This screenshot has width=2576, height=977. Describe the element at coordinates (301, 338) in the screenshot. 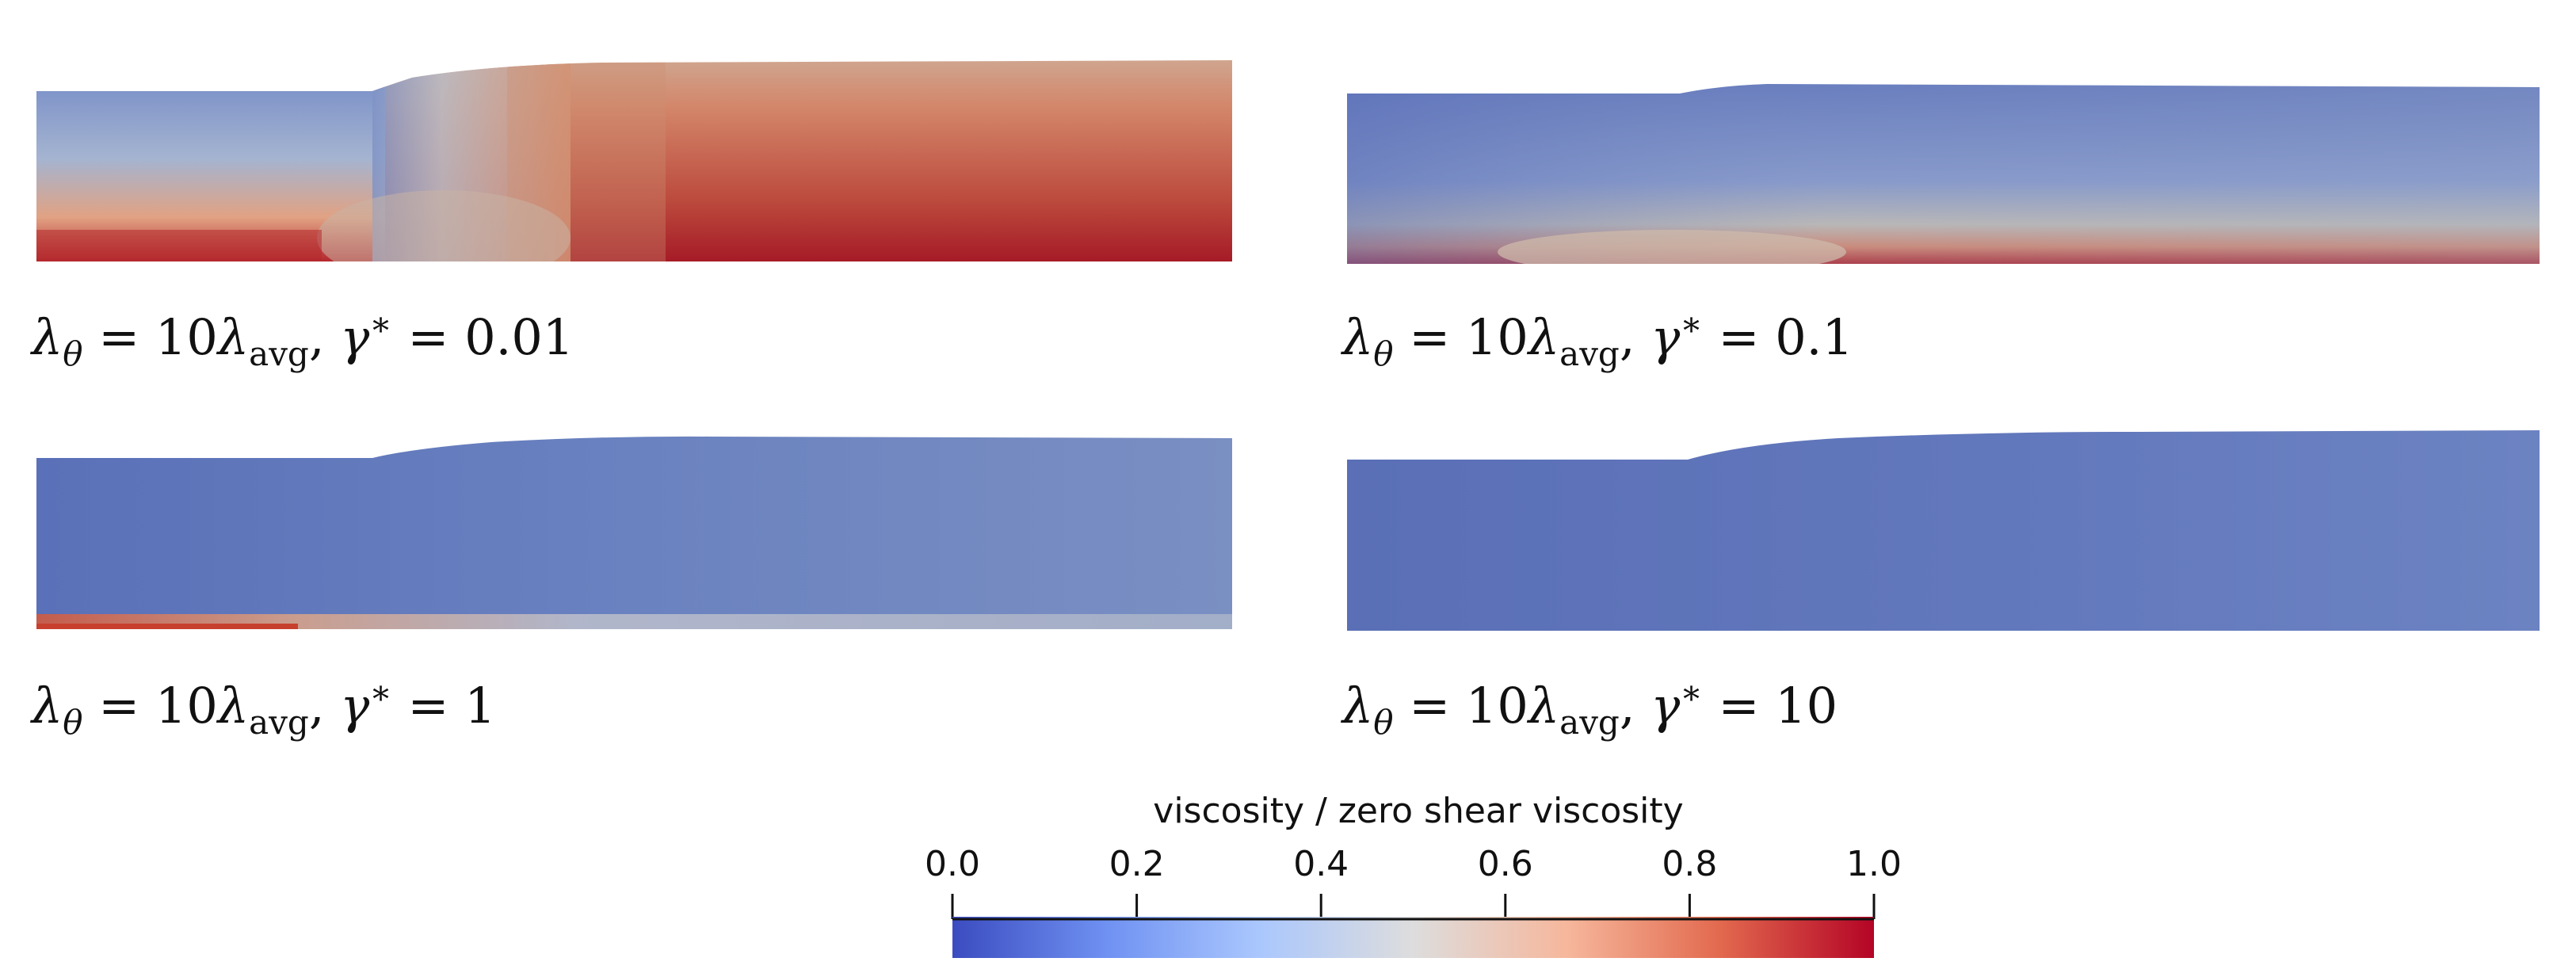

I see `panel-1-caption: λθ = 10λavg, γ∗ = 0.01` at that location.